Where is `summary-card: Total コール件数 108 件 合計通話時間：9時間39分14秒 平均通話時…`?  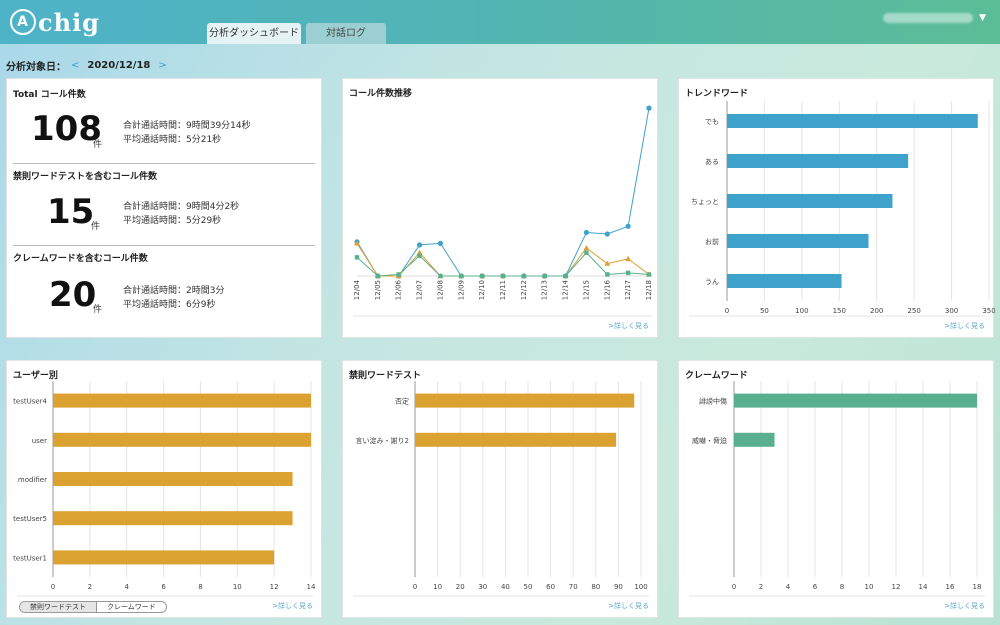 summary-card: Total コール件数 108 件 合計通話時間：9時間39分14秒 平均通話時… is located at coordinates (164, 208).